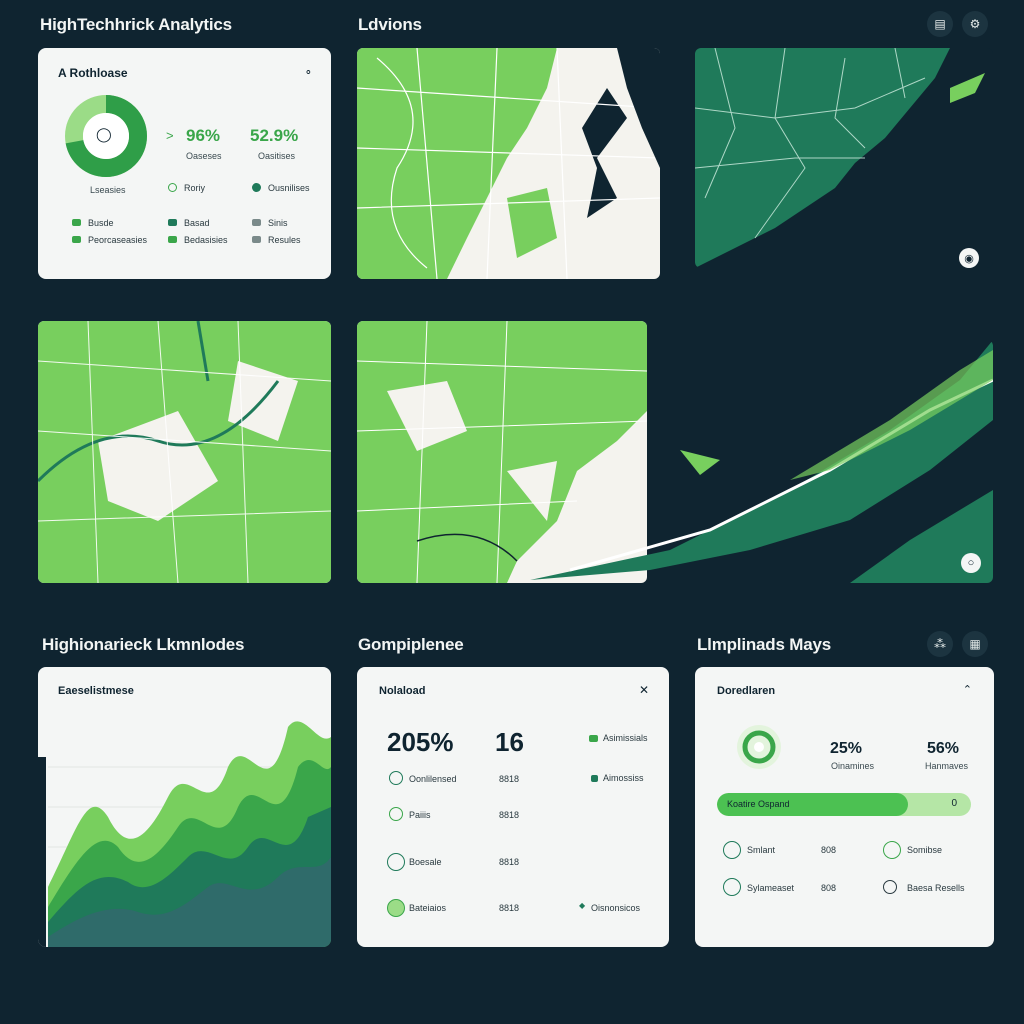  What do you see at coordinates (118, 240) in the screenshot?
I see `legend-label: Peorcaseasies` at bounding box center [118, 240].